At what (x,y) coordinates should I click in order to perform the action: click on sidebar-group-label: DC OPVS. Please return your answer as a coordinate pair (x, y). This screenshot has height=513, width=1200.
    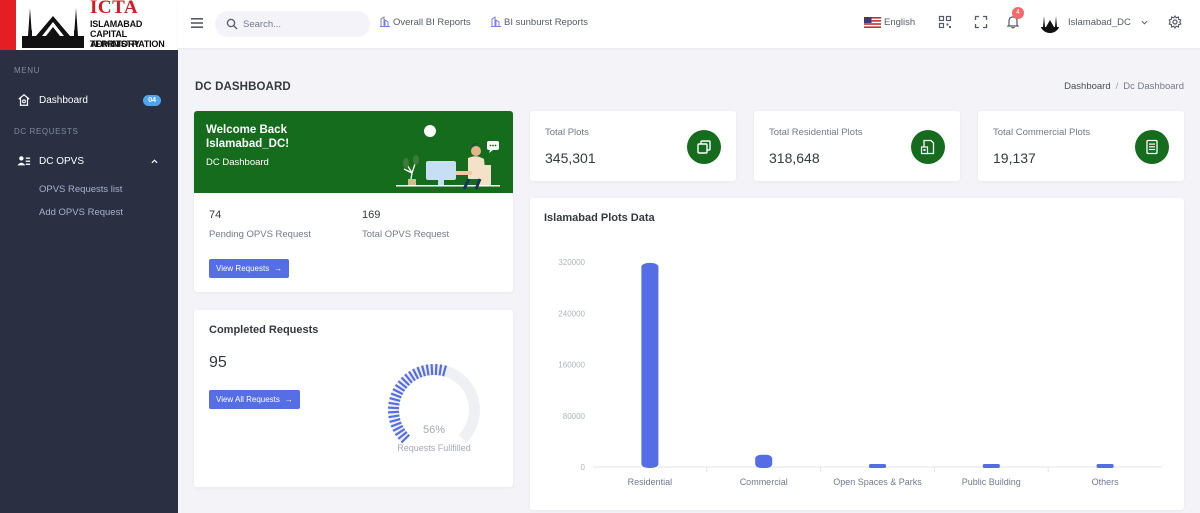
    Looking at the image, I should click on (62, 161).